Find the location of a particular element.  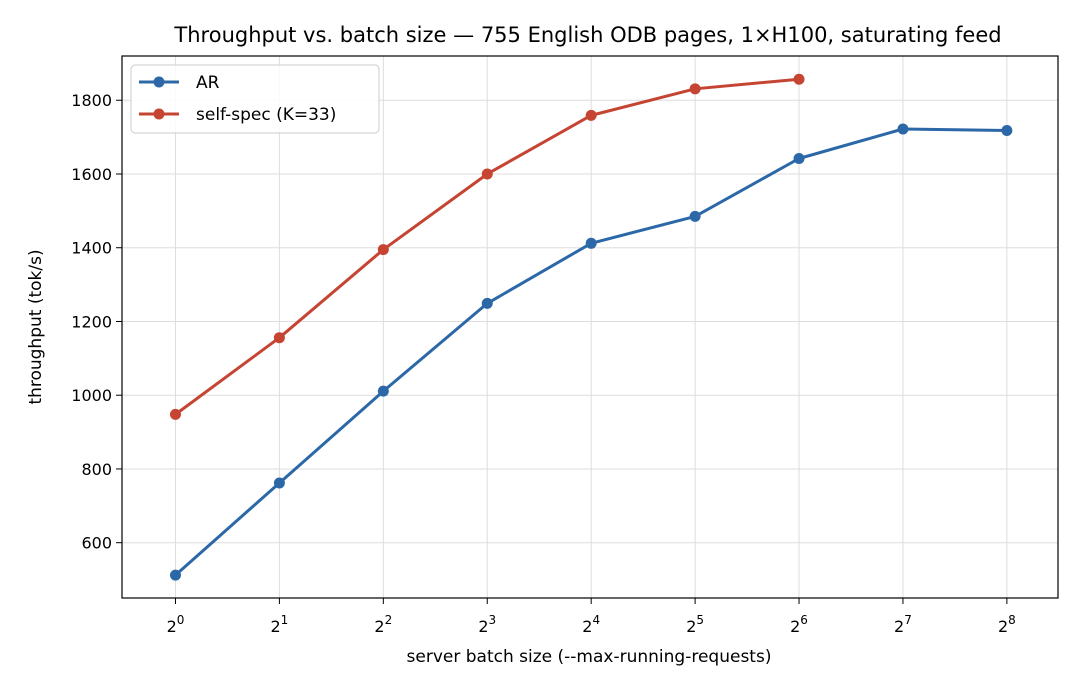

legend-label: AR is located at coordinates (208, 83).